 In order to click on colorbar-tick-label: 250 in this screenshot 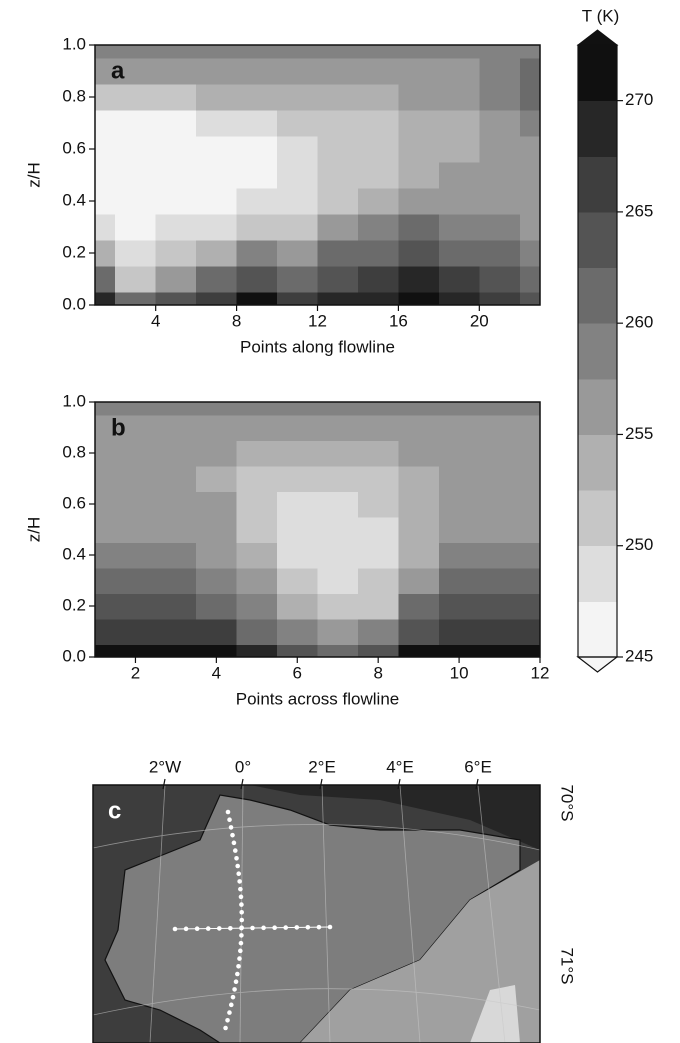, I will do `click(639, 544)`.